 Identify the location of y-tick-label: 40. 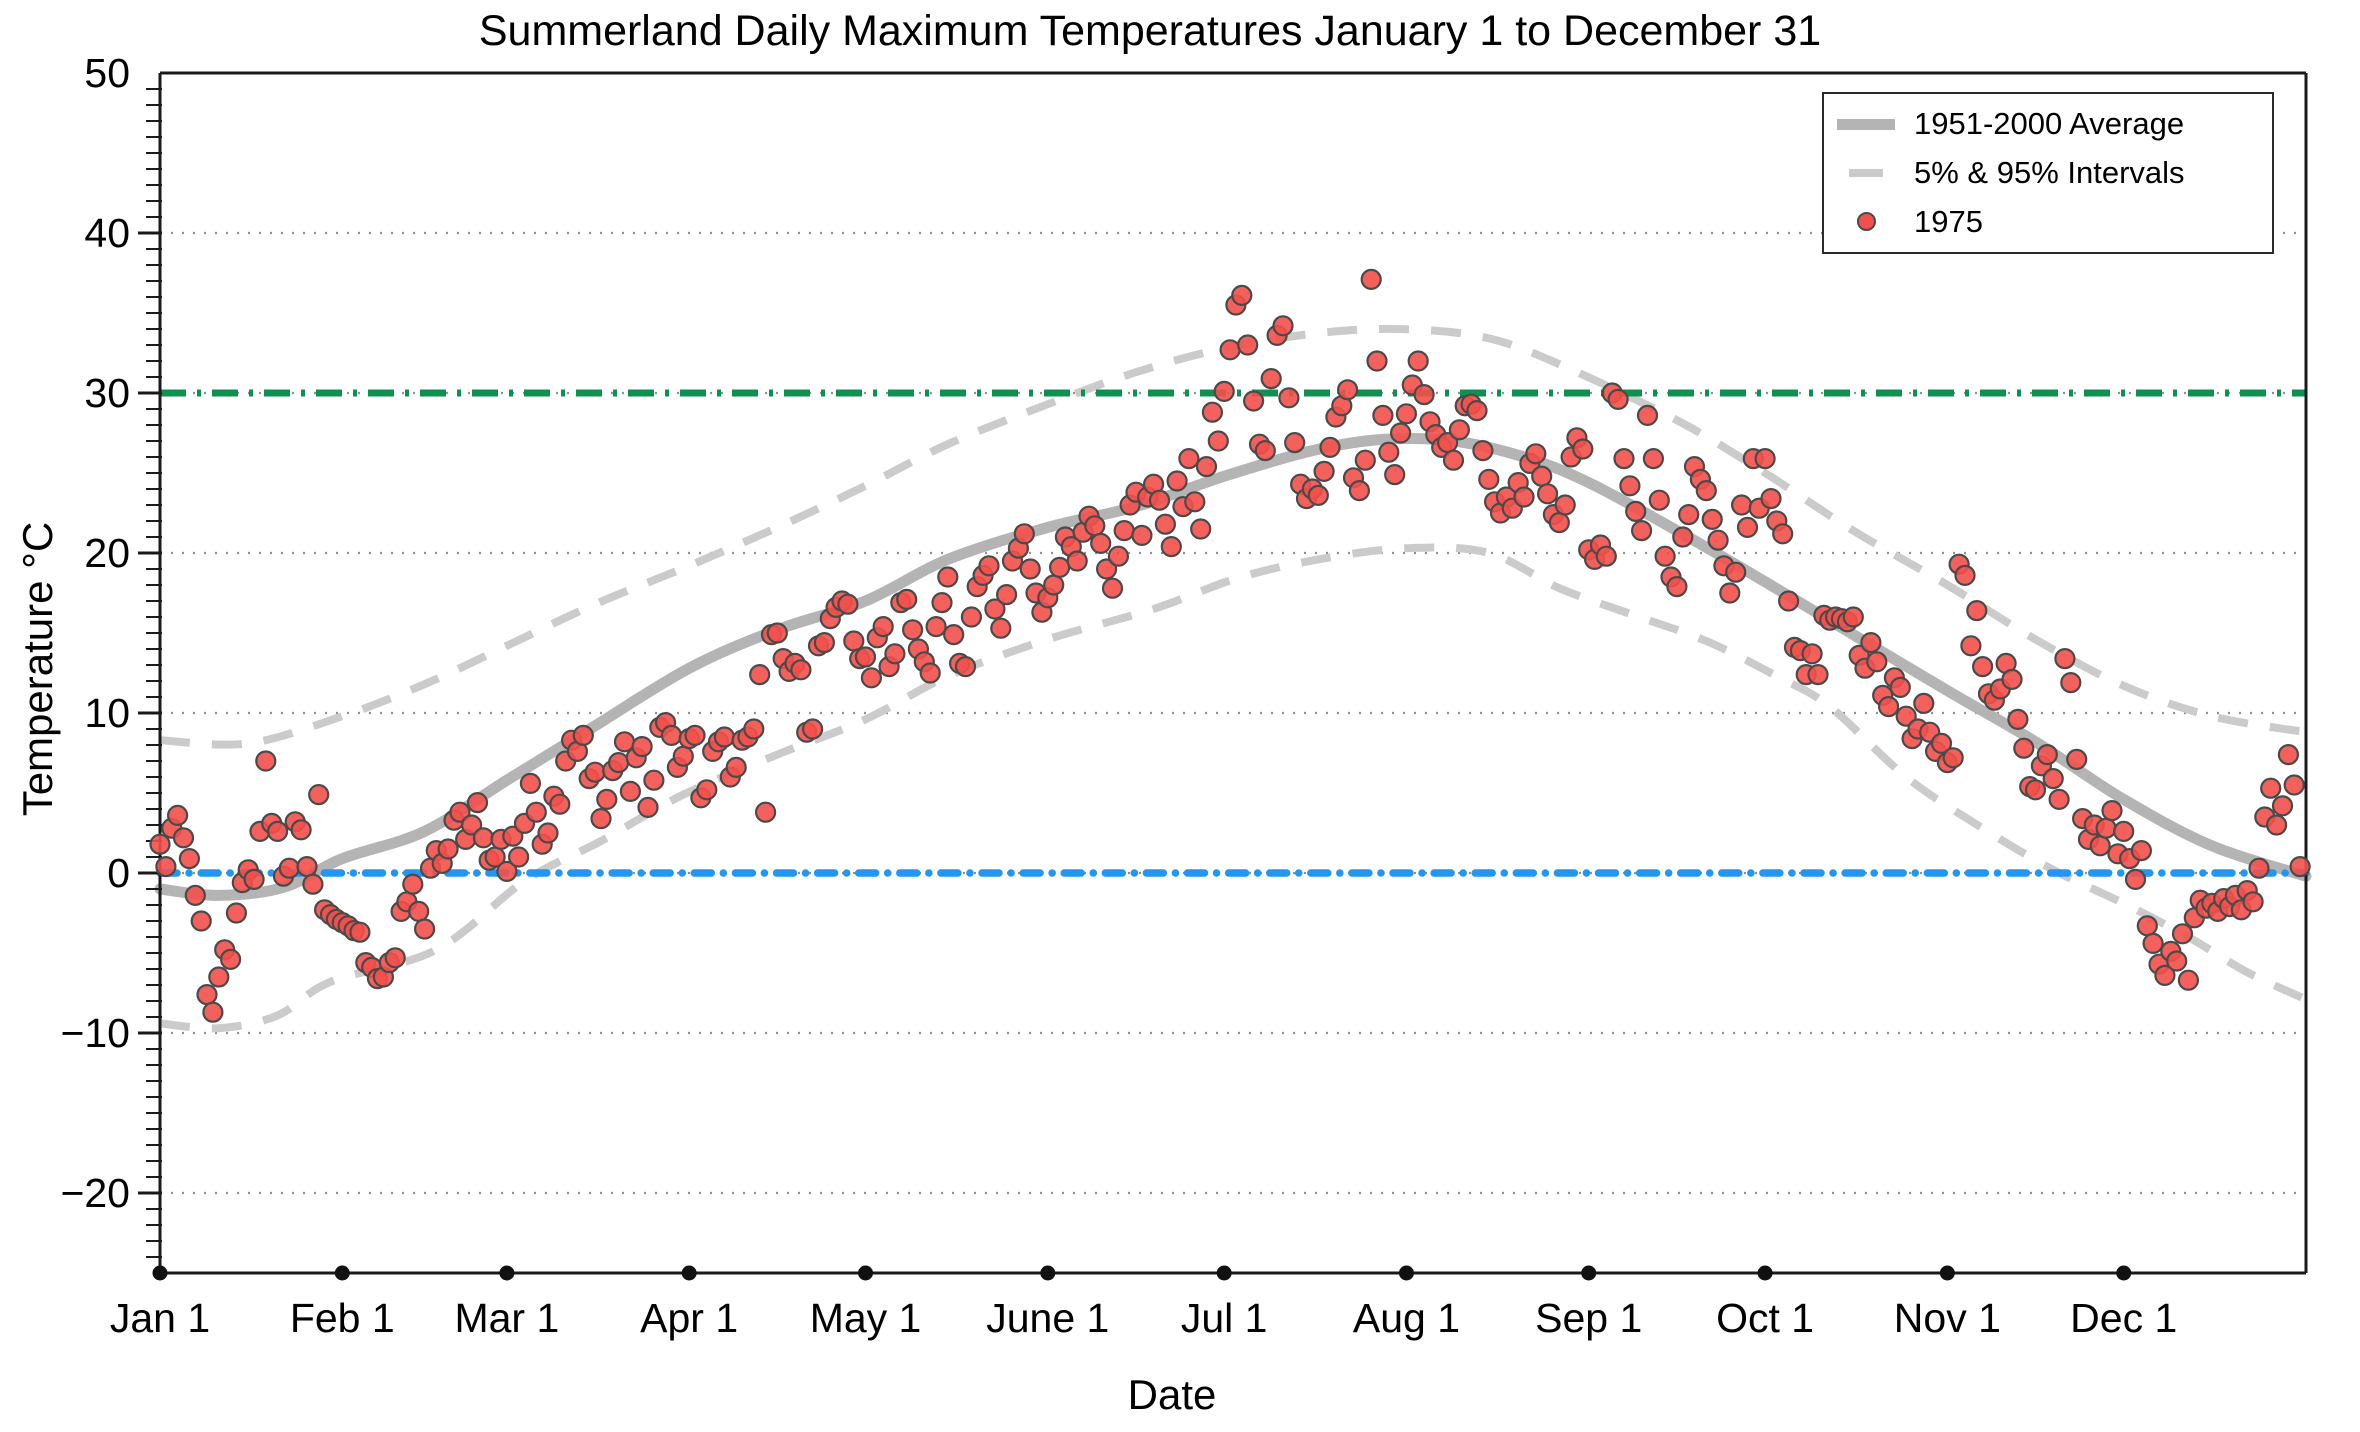
(107, 233).